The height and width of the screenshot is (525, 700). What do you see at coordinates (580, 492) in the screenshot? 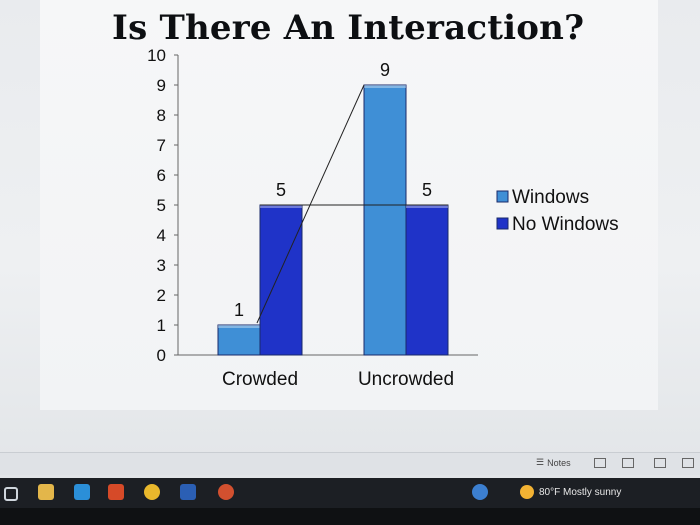
I see `weather-text: 80°F Mostly sunny` at bounding box center [580, 492].